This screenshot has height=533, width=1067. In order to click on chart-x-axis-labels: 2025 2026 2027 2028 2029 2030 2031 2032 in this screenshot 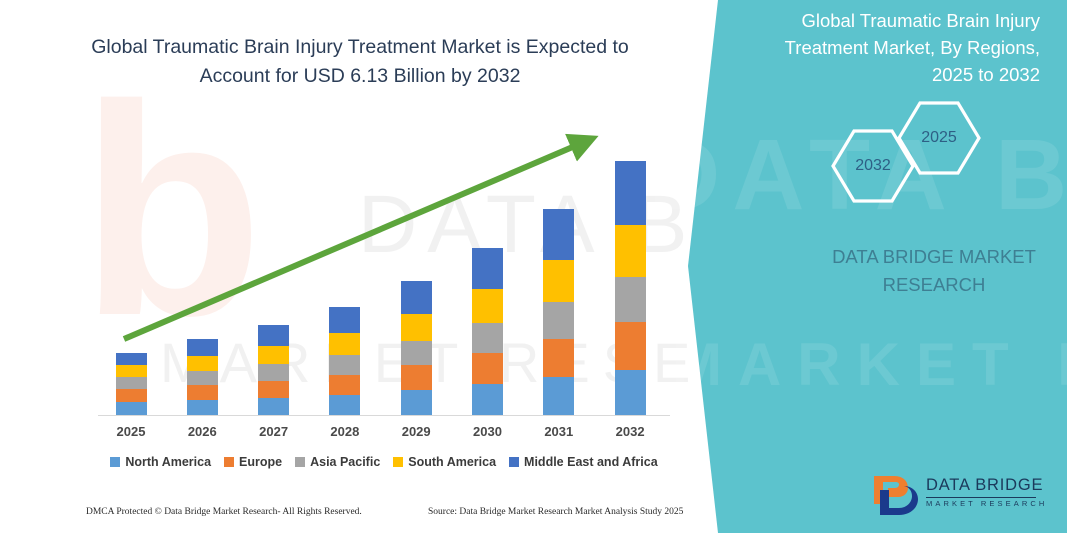, I will do `click(359, 434)`.